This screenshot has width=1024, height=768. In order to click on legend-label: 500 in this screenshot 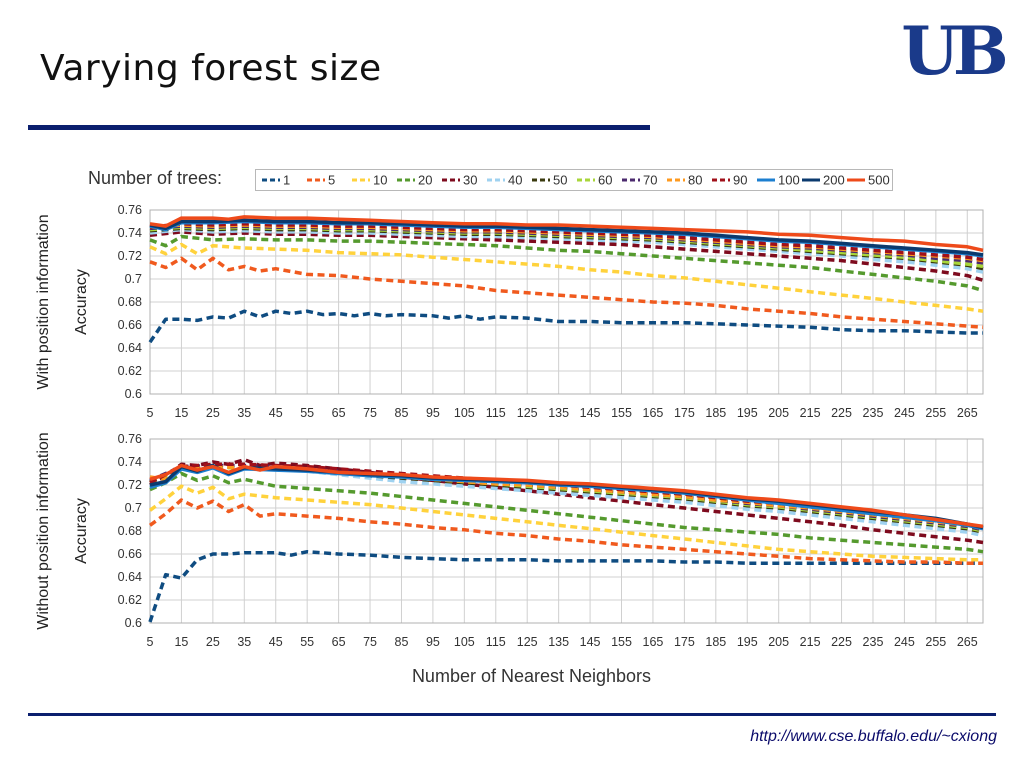, I will do `click(879, 180)`.